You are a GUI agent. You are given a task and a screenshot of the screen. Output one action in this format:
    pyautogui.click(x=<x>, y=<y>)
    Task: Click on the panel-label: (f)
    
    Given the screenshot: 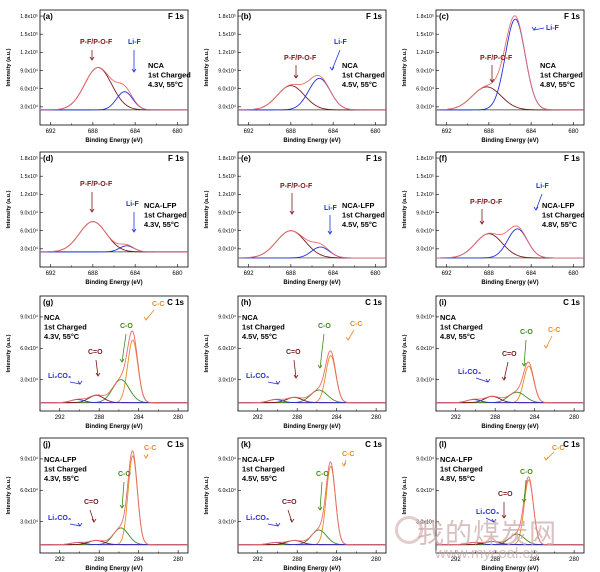 What is the action you would take?
    pyautogui.click(x=443, y=158)
    